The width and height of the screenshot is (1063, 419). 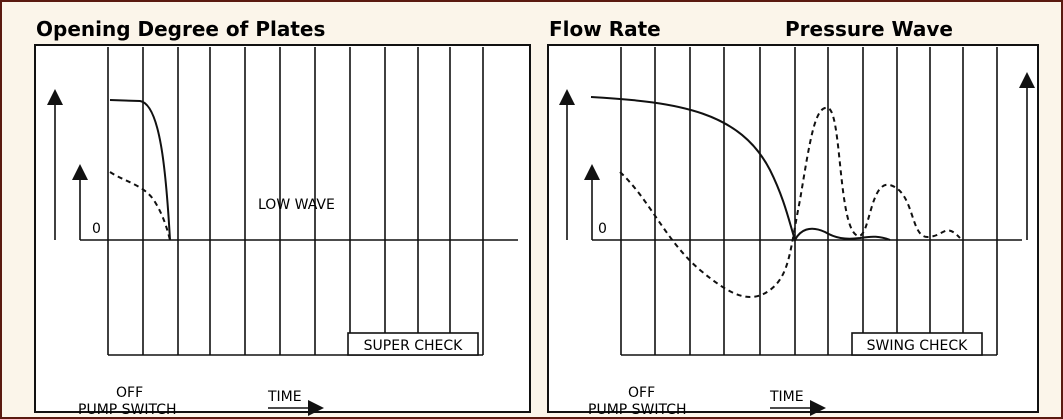 I want to click on header: Flow Rate, so click(x=605, y=29).